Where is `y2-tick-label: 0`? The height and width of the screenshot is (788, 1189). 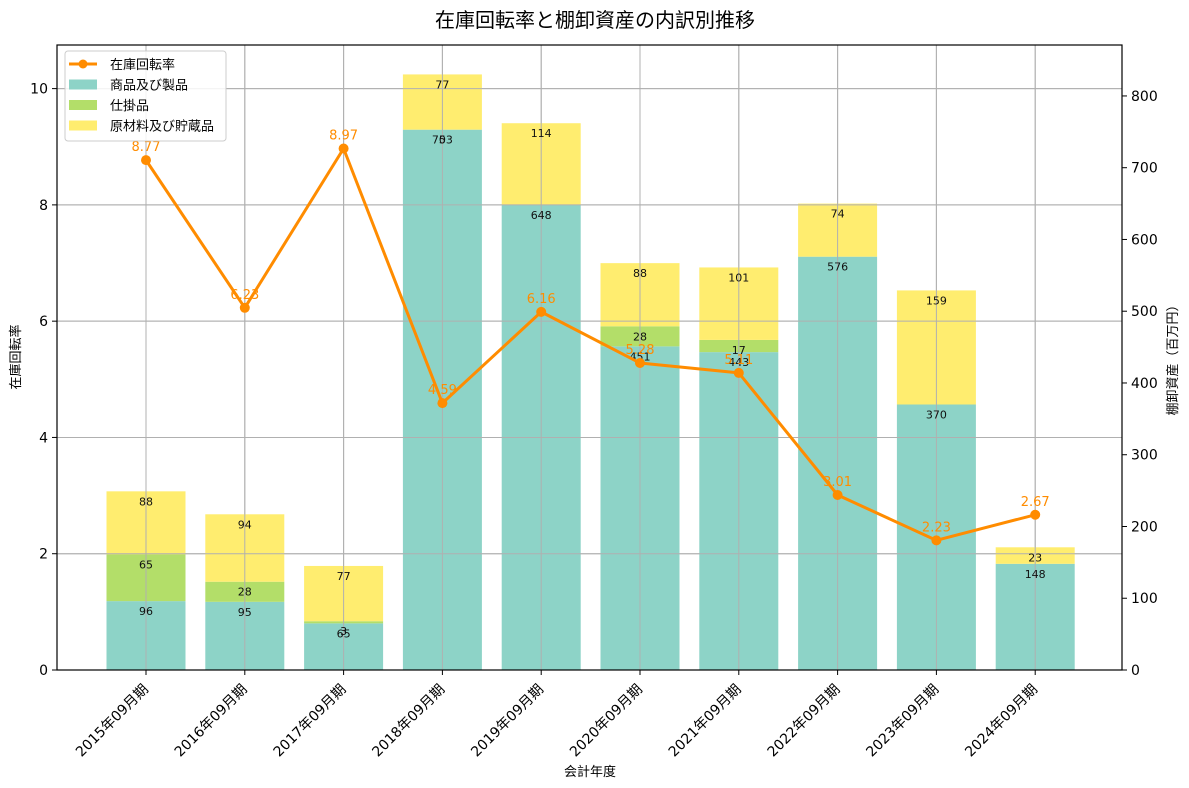
y2-tick-label: 0 is located at coordinates (1135, 671).